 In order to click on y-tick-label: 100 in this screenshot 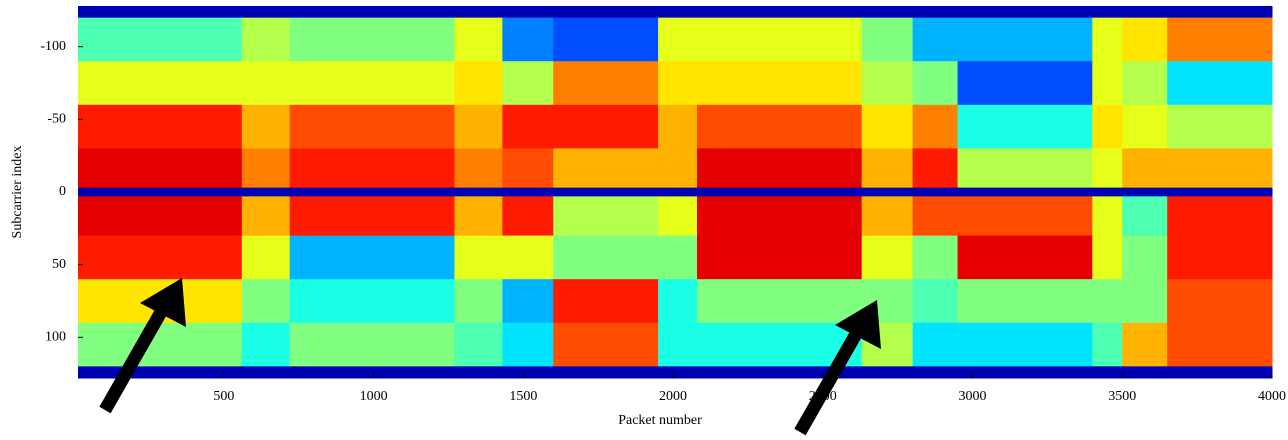, I will do `click(55, 337)`.